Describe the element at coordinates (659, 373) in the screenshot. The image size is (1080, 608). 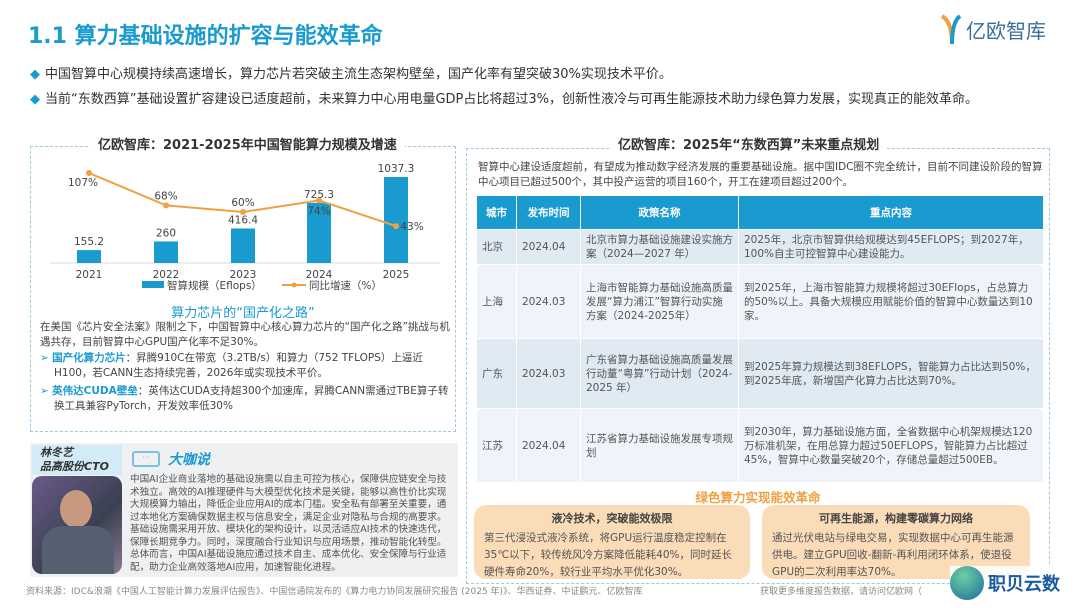
I see `cell-policy: 广东省算力基础设施高质量发展行动蕫“粤算”行动计划（2024-2025 年）` at that location.